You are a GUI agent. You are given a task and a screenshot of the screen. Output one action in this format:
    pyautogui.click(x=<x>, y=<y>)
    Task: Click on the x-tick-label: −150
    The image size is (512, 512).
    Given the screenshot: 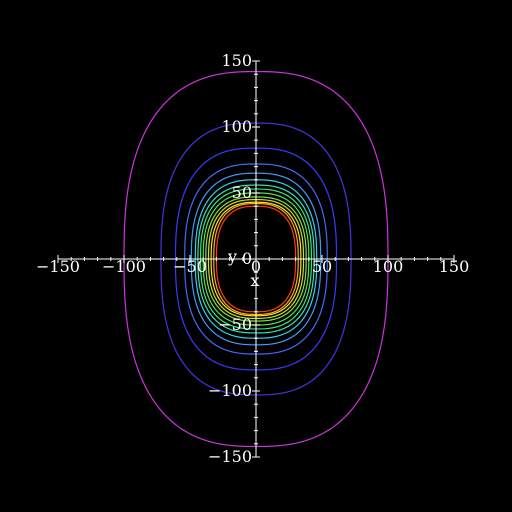 What is the action you would take?
    pyautogui.click(x=58, y=266)
    